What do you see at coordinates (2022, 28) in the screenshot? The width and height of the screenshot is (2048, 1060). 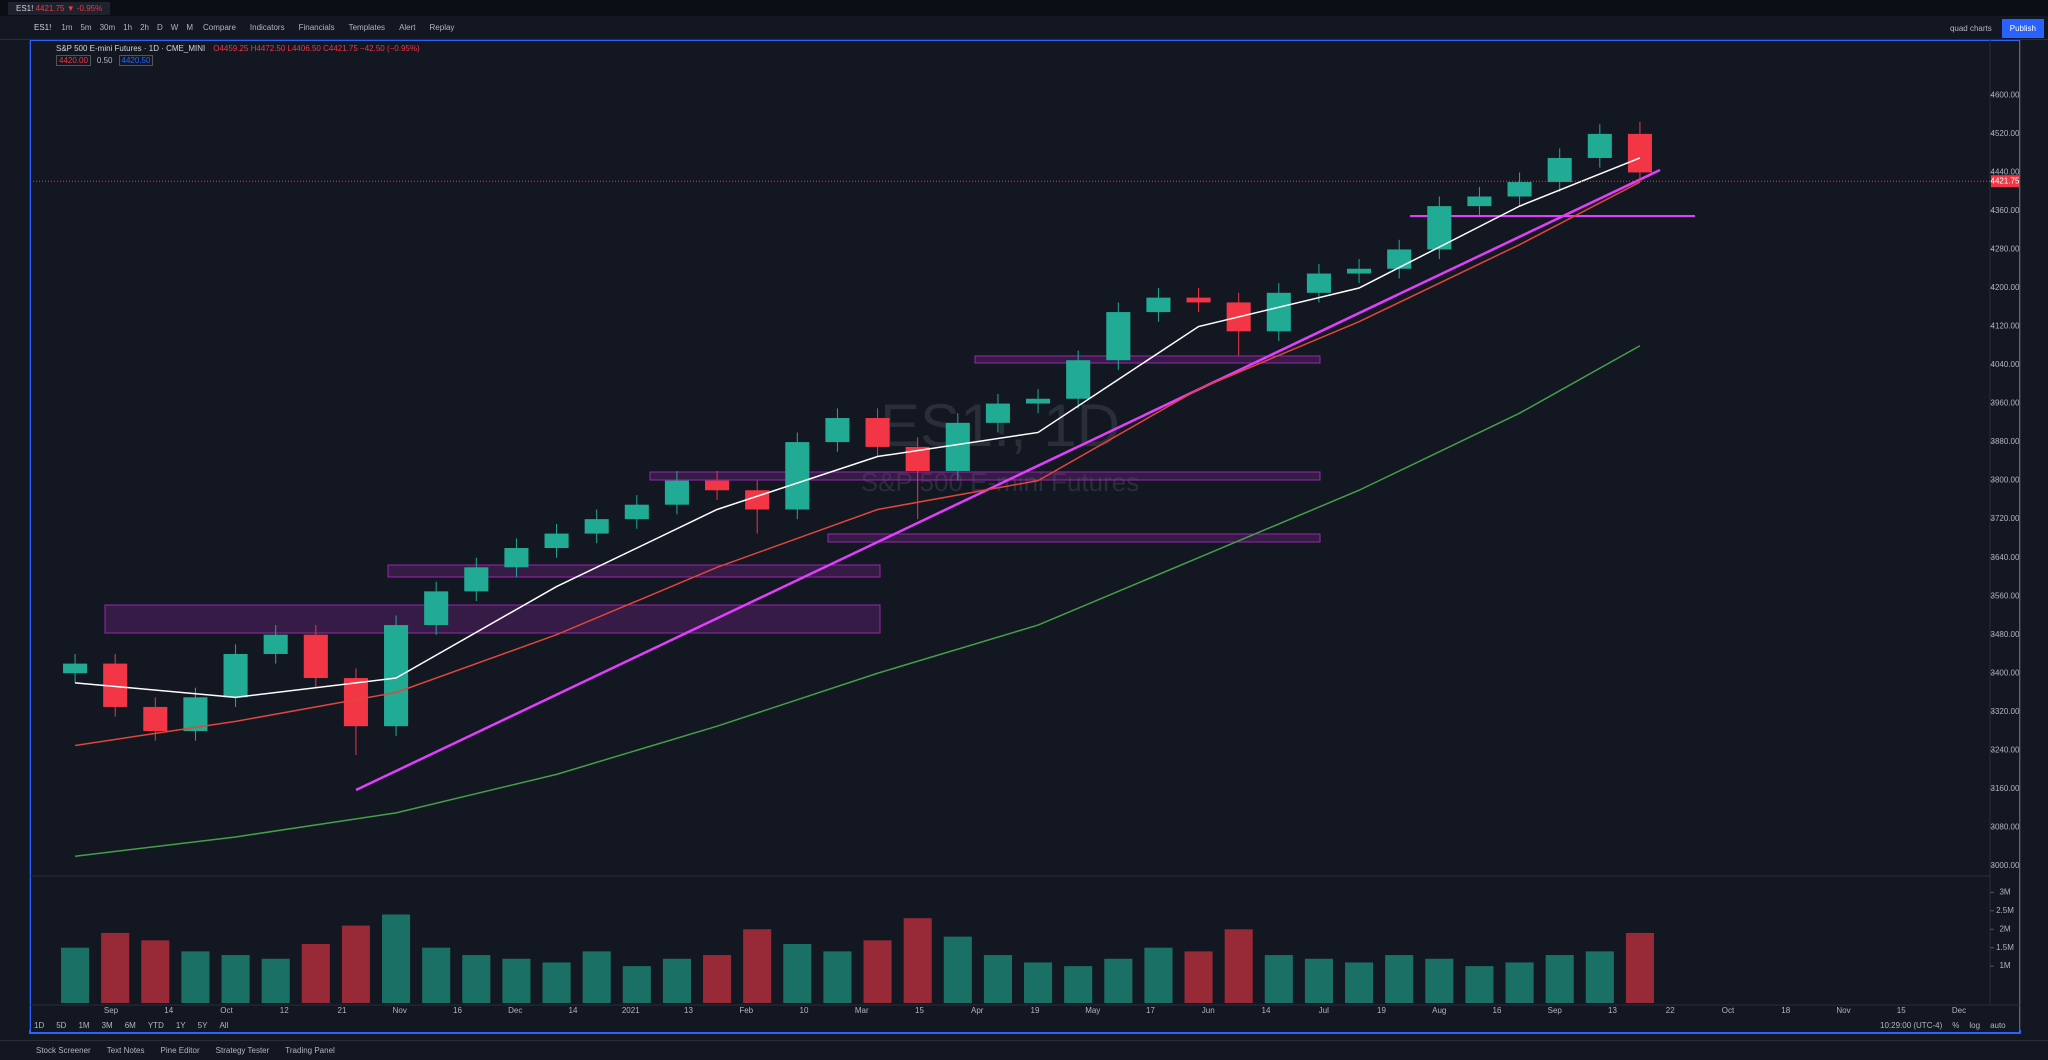 I see `publish: Publish` at bounding box center [2022, 28].